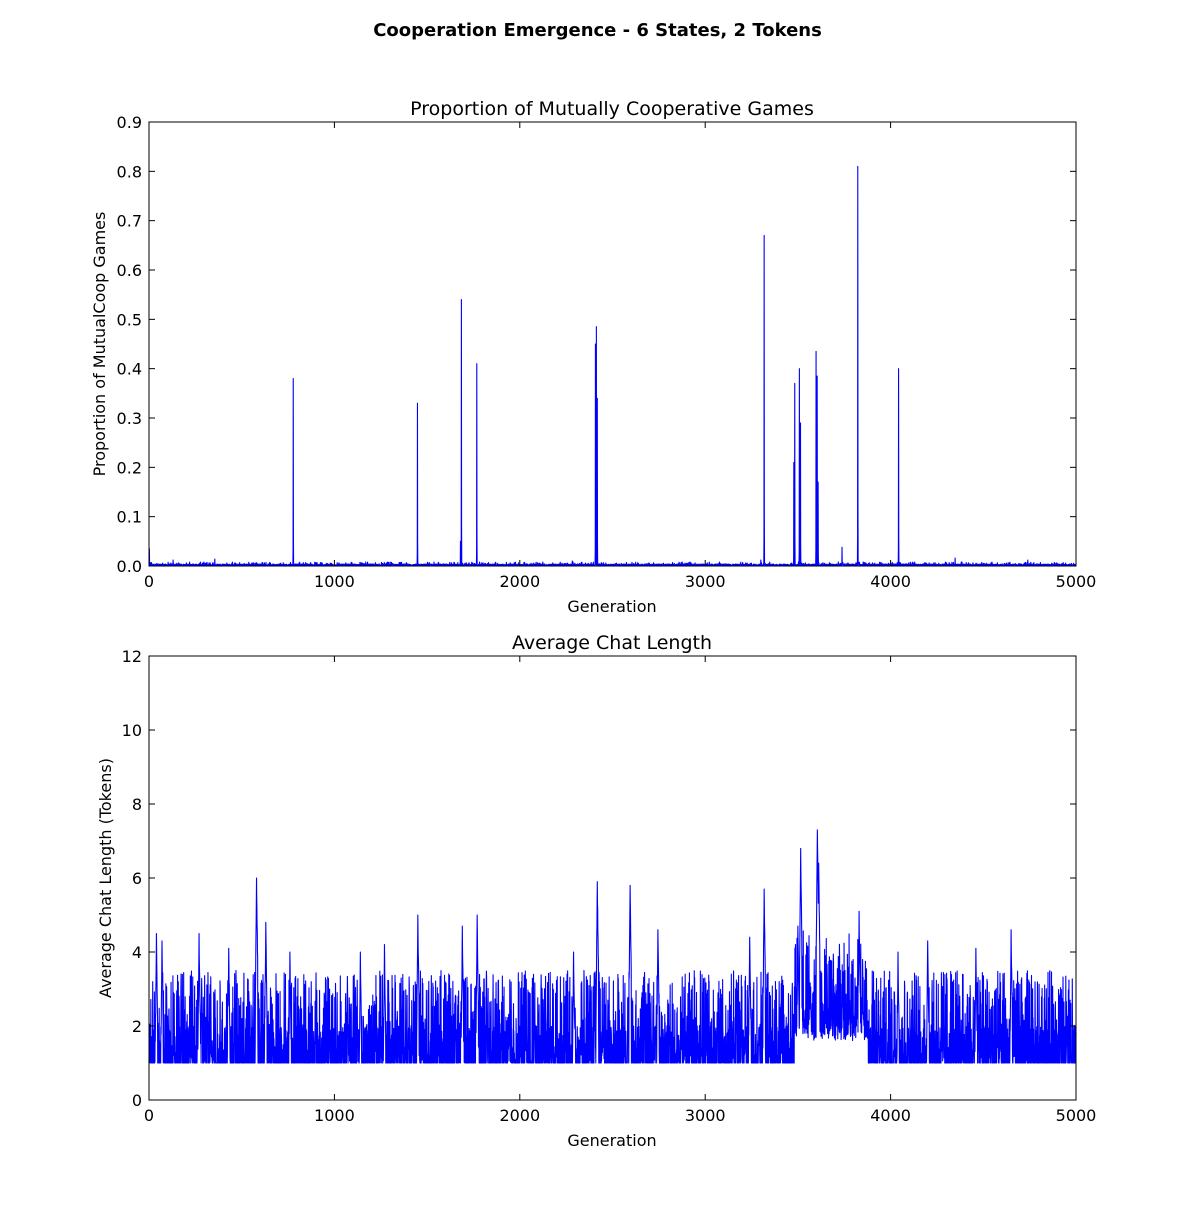 The image size is (1195, 1223). I want to click on y-tick-label: 0.5, so click(129, 319).